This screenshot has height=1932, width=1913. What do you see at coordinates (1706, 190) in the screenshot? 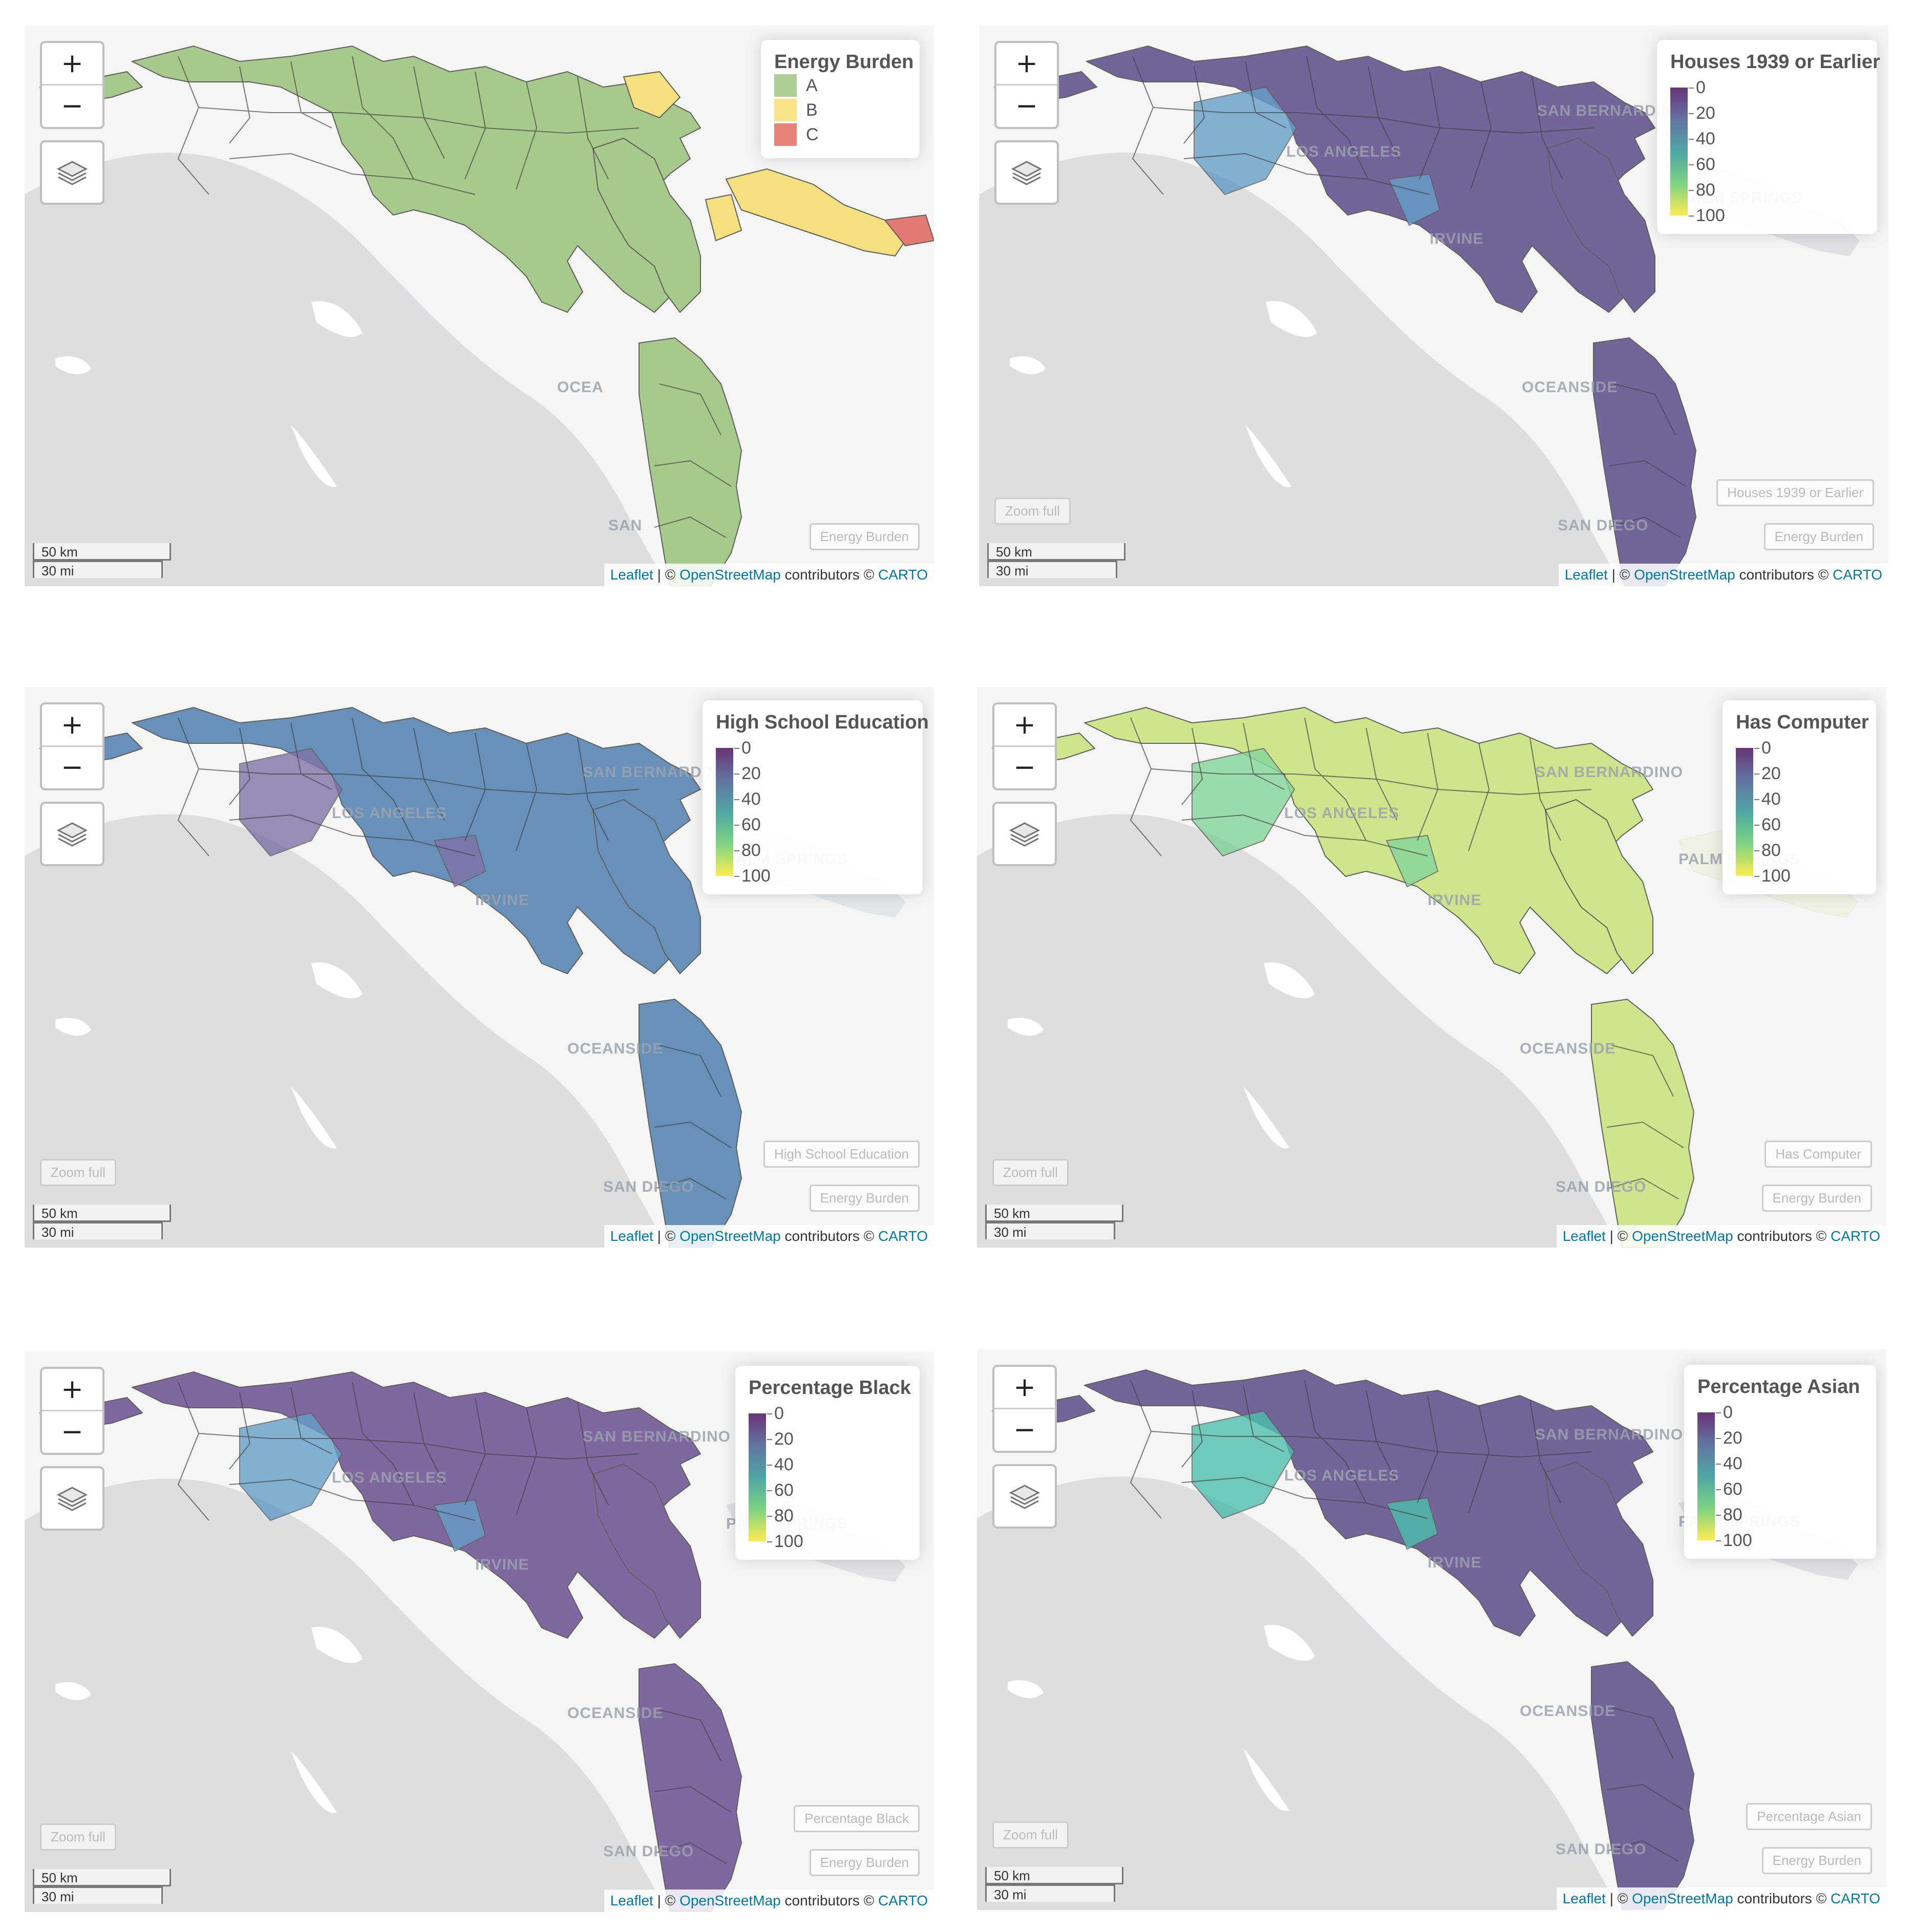
I see `gradient-label: 80` at bounding box center [1706, 190].